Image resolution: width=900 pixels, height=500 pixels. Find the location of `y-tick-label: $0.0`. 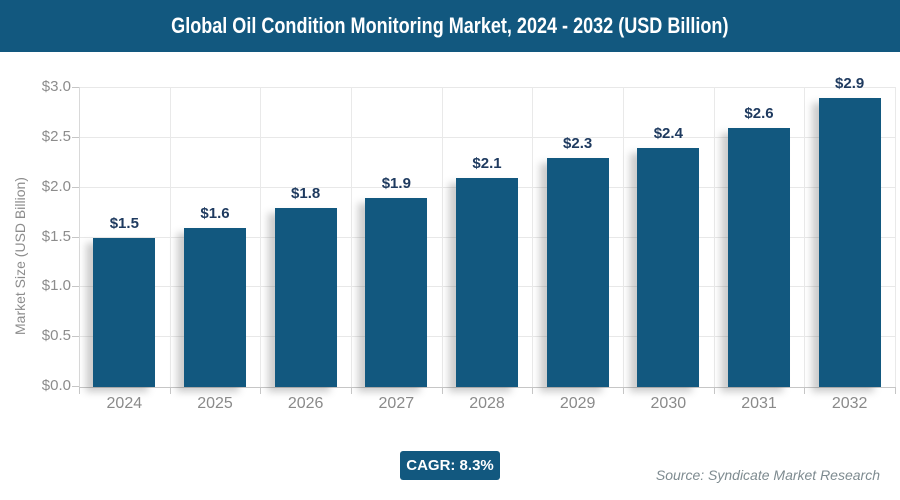

y-tick-label: $0.0 is located at coordinates (56, 385).